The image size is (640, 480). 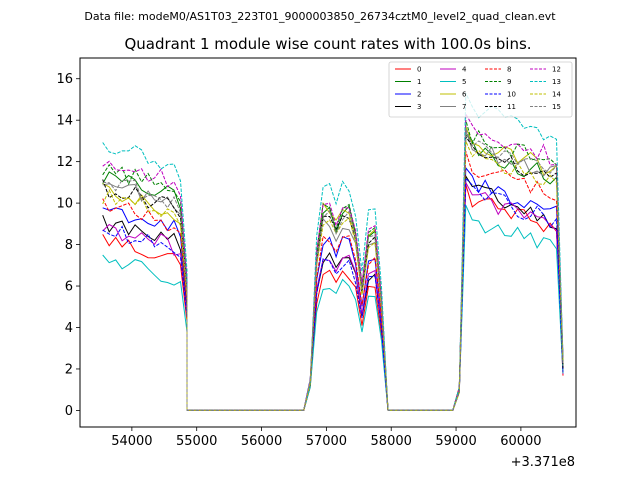 I want to click on x-axis: 54000 55000 56000 57000 58000 59000 60000, so click(x=326, y=438).